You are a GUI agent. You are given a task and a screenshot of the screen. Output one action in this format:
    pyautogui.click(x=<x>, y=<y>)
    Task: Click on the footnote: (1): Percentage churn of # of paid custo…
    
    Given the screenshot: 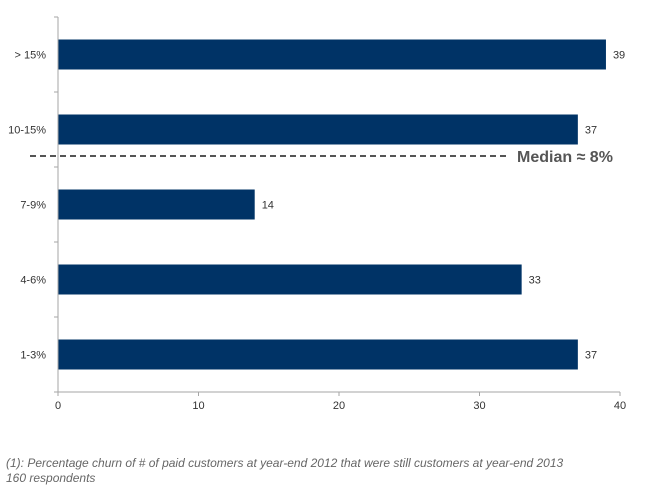 What is the action you would take?
    pyautogui.click(x=284, y=471)
    